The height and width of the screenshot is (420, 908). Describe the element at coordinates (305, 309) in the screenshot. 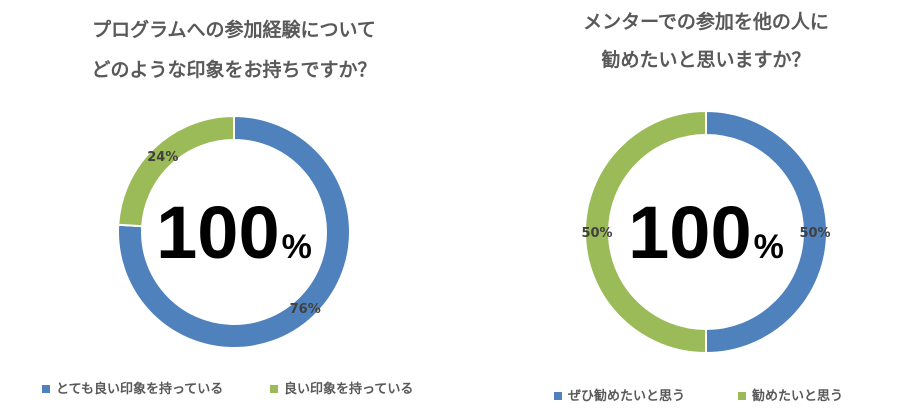

I see `data-label-1: 76%` at that location.